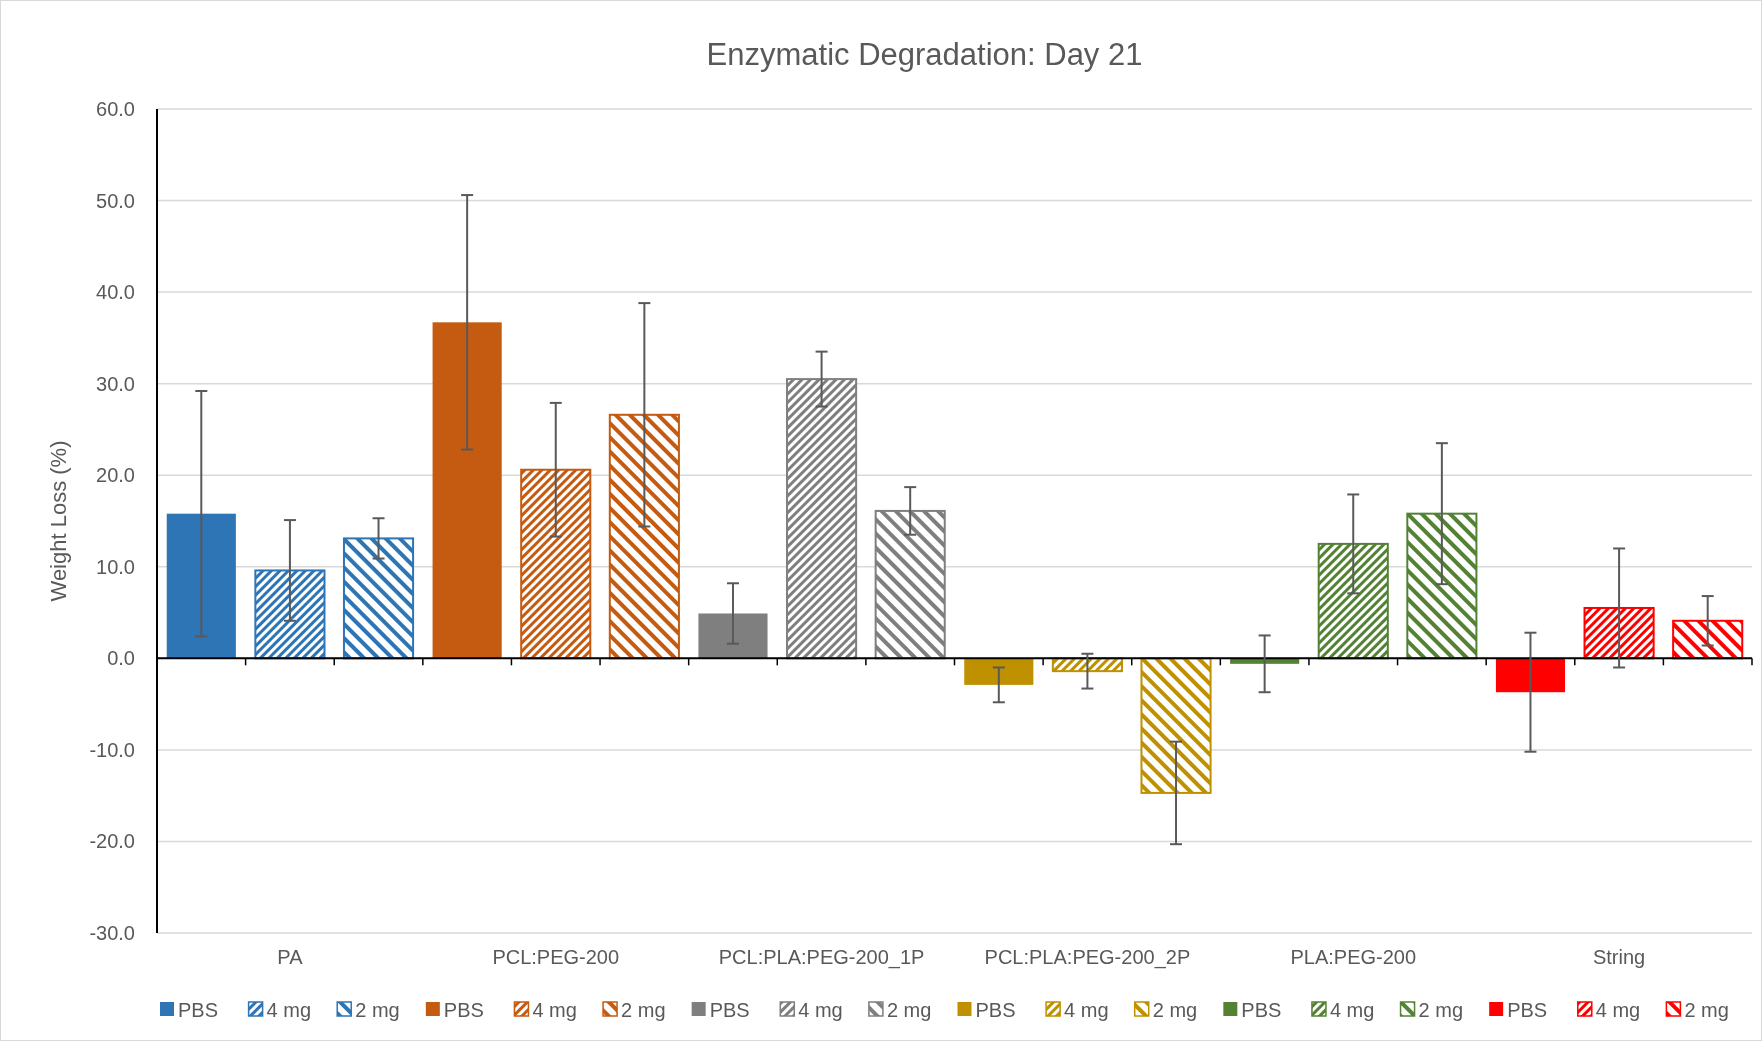 This screenshot has width=1762, height=1041. I want to click on y-tick-label: 10.0, so click(115, 566).